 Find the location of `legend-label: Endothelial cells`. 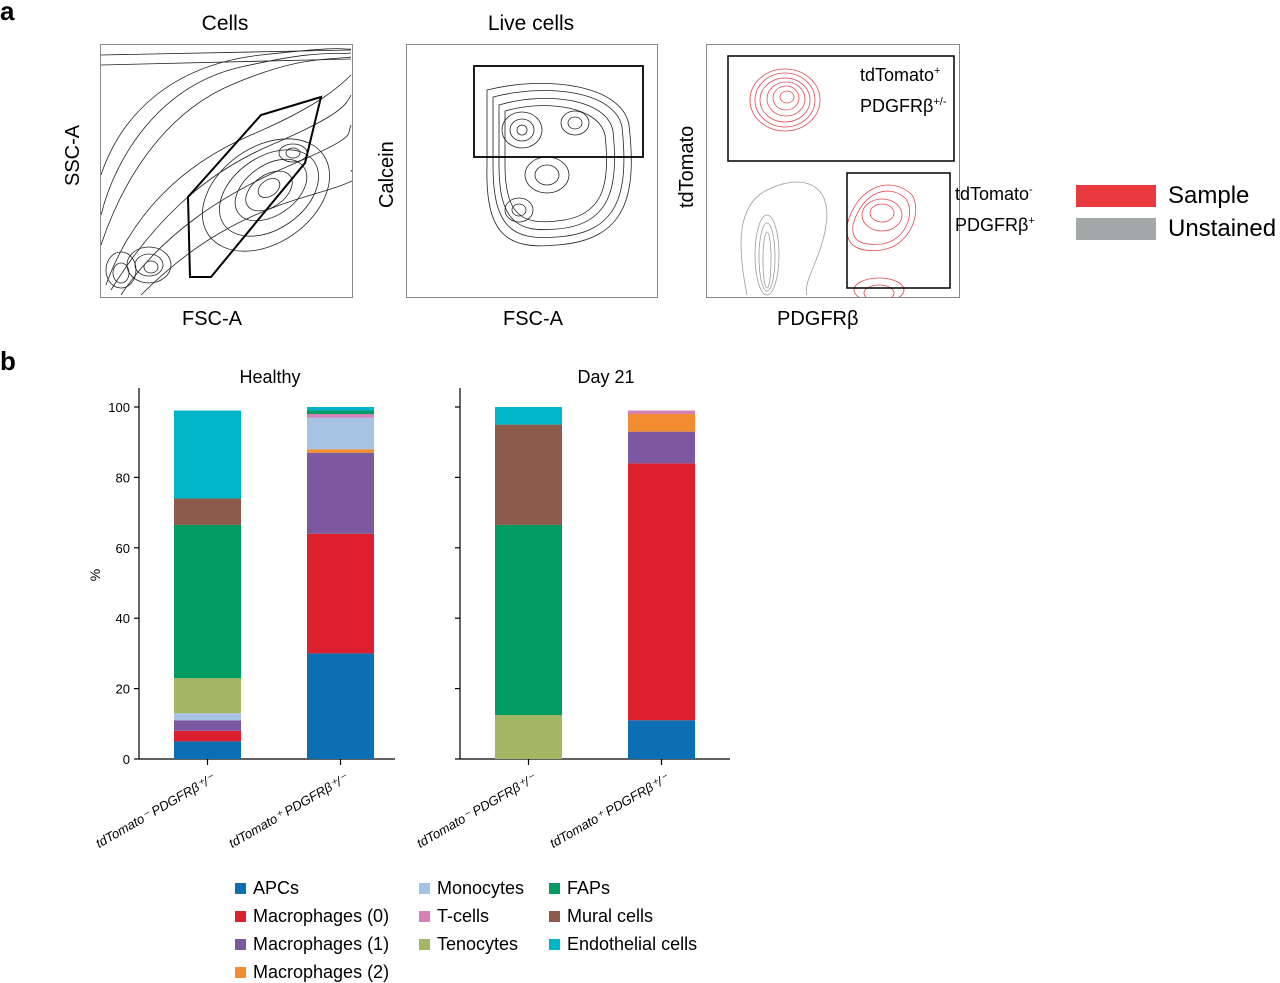

legend-label: Endothelial cells is located at coordinates (632, 944).